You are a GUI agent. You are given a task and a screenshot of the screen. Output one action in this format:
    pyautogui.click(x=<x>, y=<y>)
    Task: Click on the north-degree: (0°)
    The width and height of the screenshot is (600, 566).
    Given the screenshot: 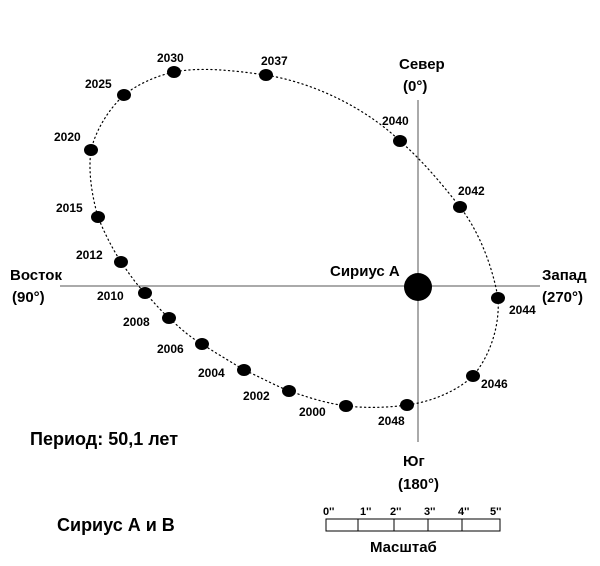 What is the action you would take?
    pyautogui.click(x=415, y=86)
    